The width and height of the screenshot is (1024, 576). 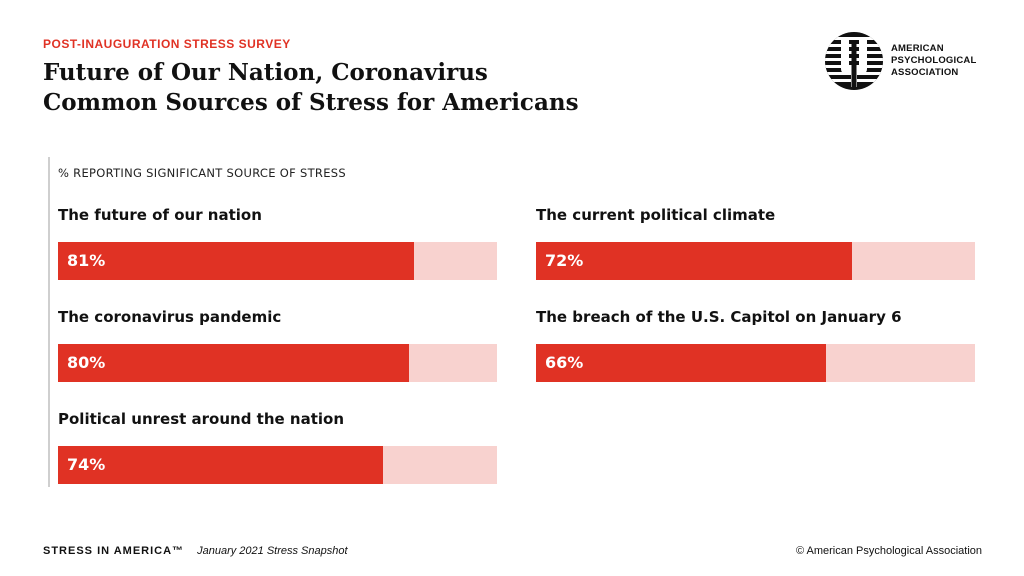 I want to click on bar-item: The current political climate 72%, so click(x=755, y=242).